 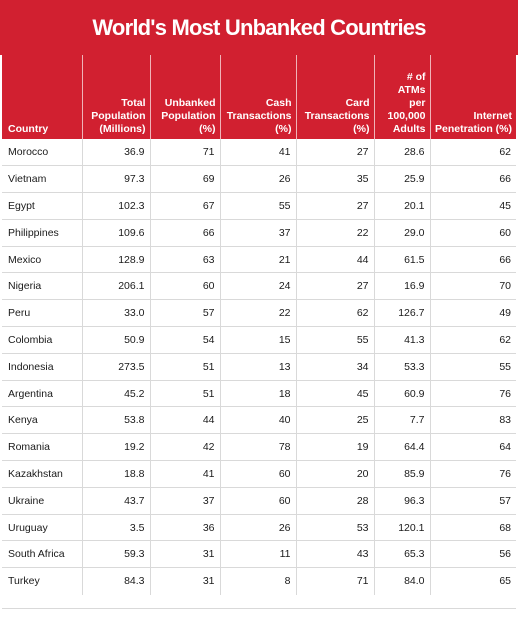 I want to click on value-cell: 20.1, so click(x=401, y=206).